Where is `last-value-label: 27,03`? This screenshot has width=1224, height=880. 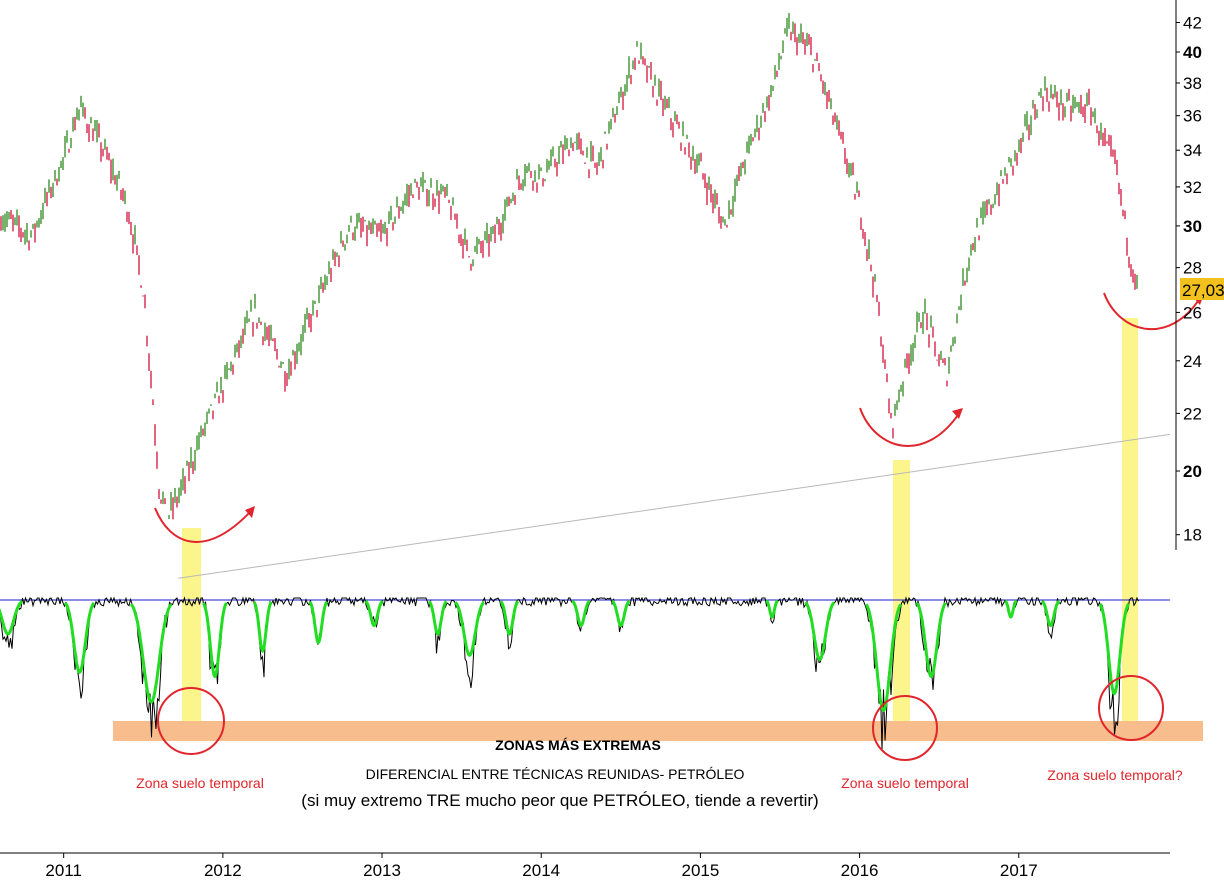 last-value-label: 27,03 is located at coordinates (1203, 290).